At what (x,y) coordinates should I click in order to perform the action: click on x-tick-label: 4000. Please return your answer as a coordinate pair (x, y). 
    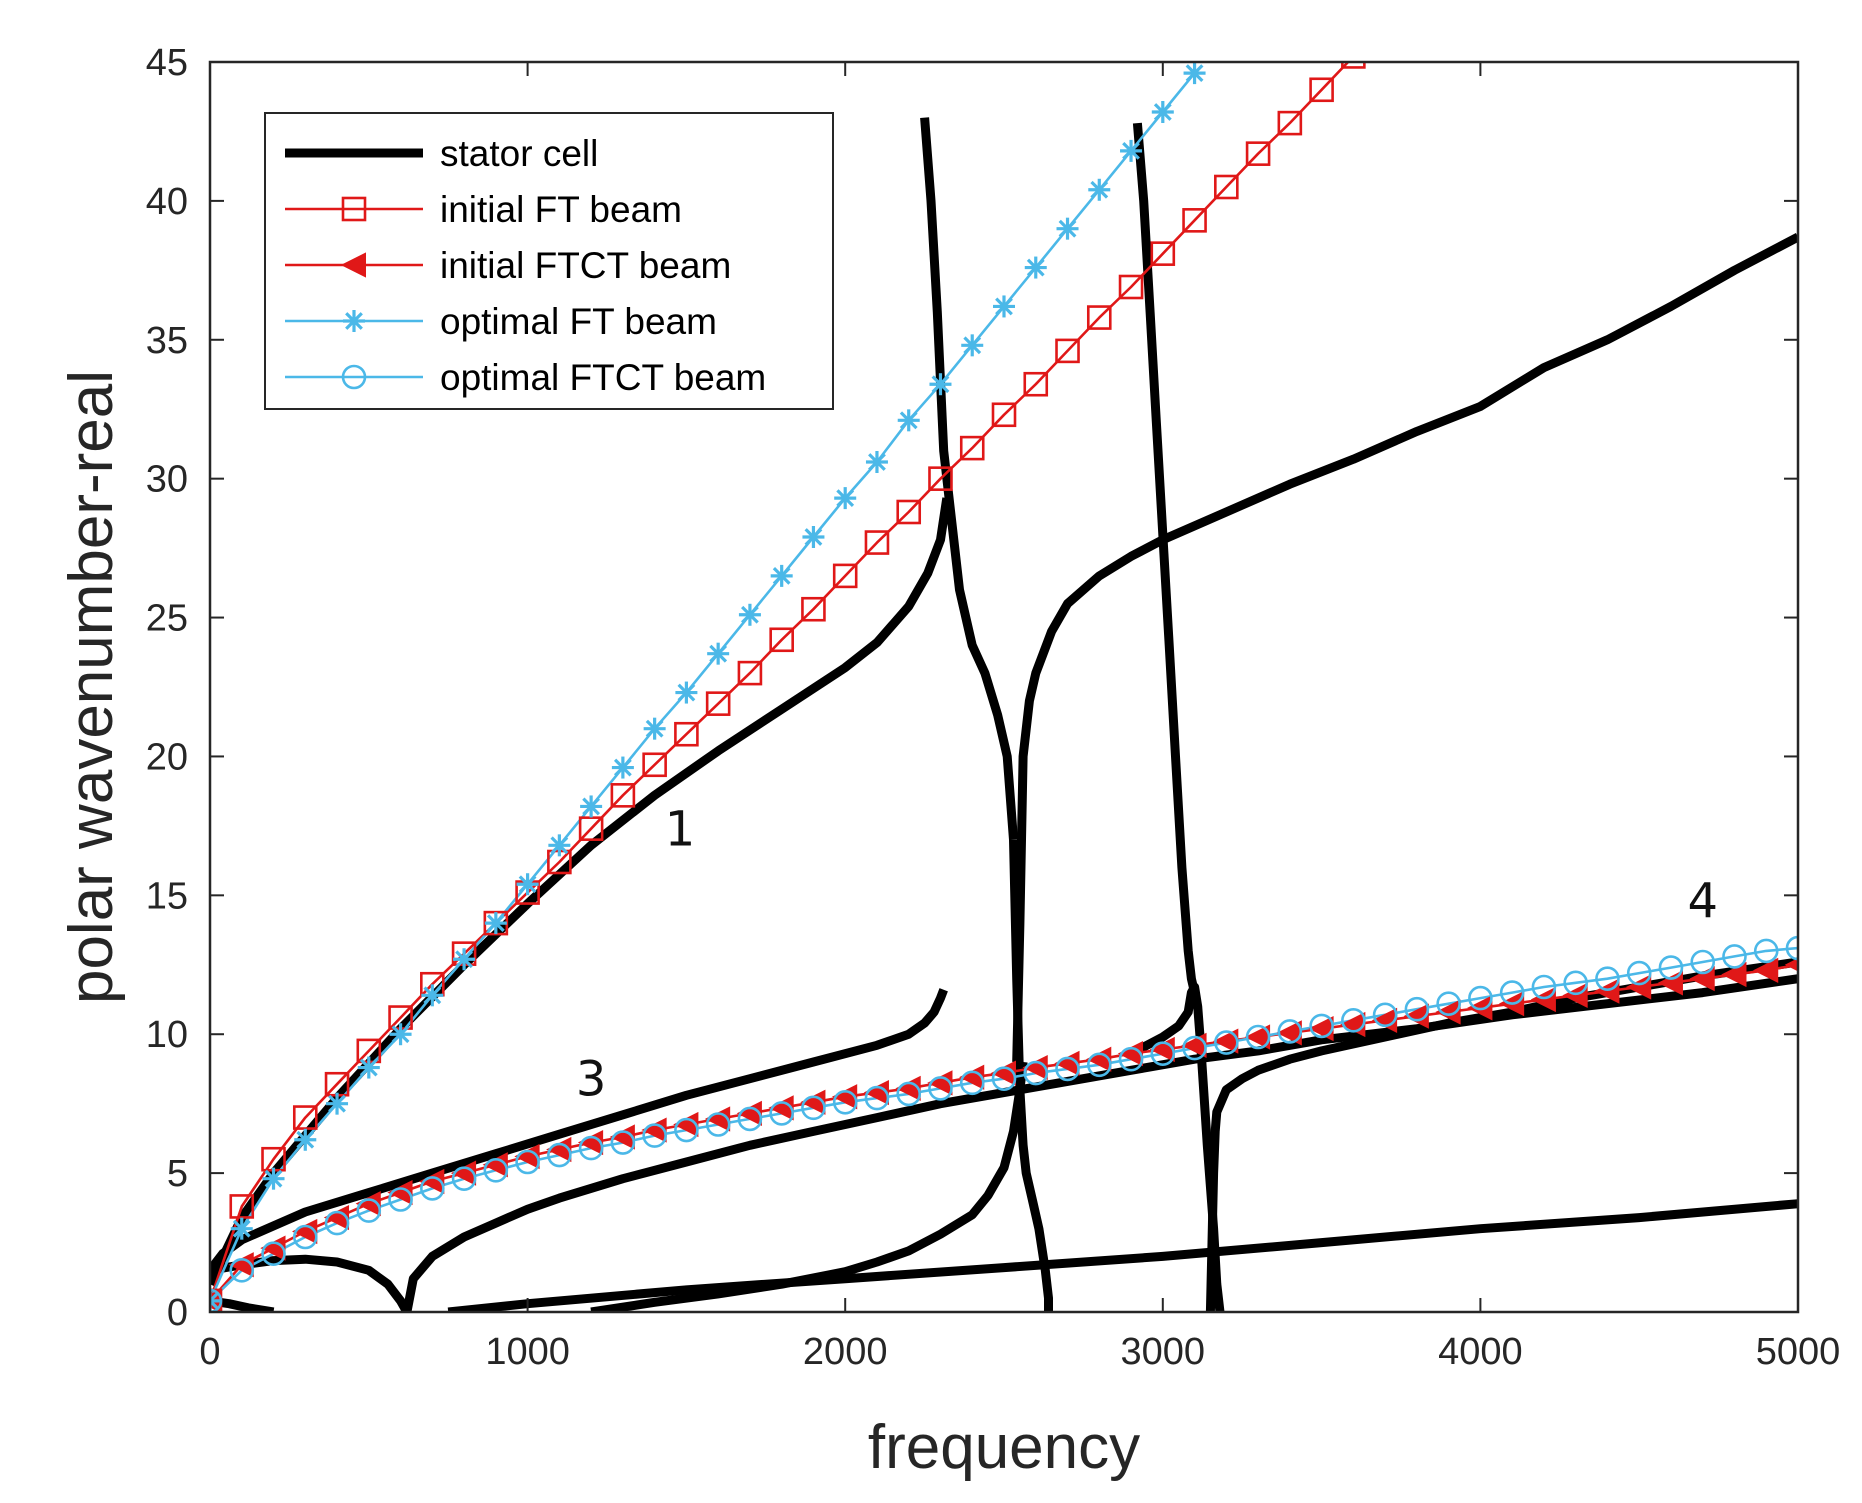
    Looking at the image, I should click on (1480, 1352).